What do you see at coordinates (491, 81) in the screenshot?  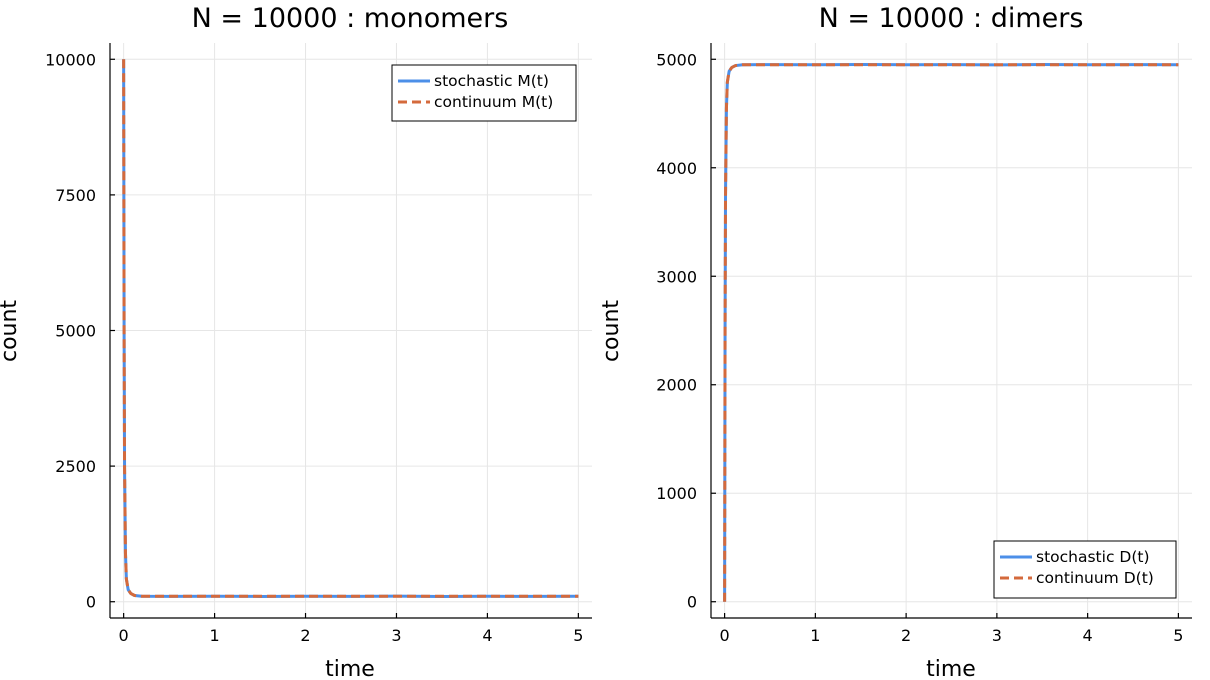 I see `monomers-legend-label: stochastic M(t)` at bounding box center [491, 81].